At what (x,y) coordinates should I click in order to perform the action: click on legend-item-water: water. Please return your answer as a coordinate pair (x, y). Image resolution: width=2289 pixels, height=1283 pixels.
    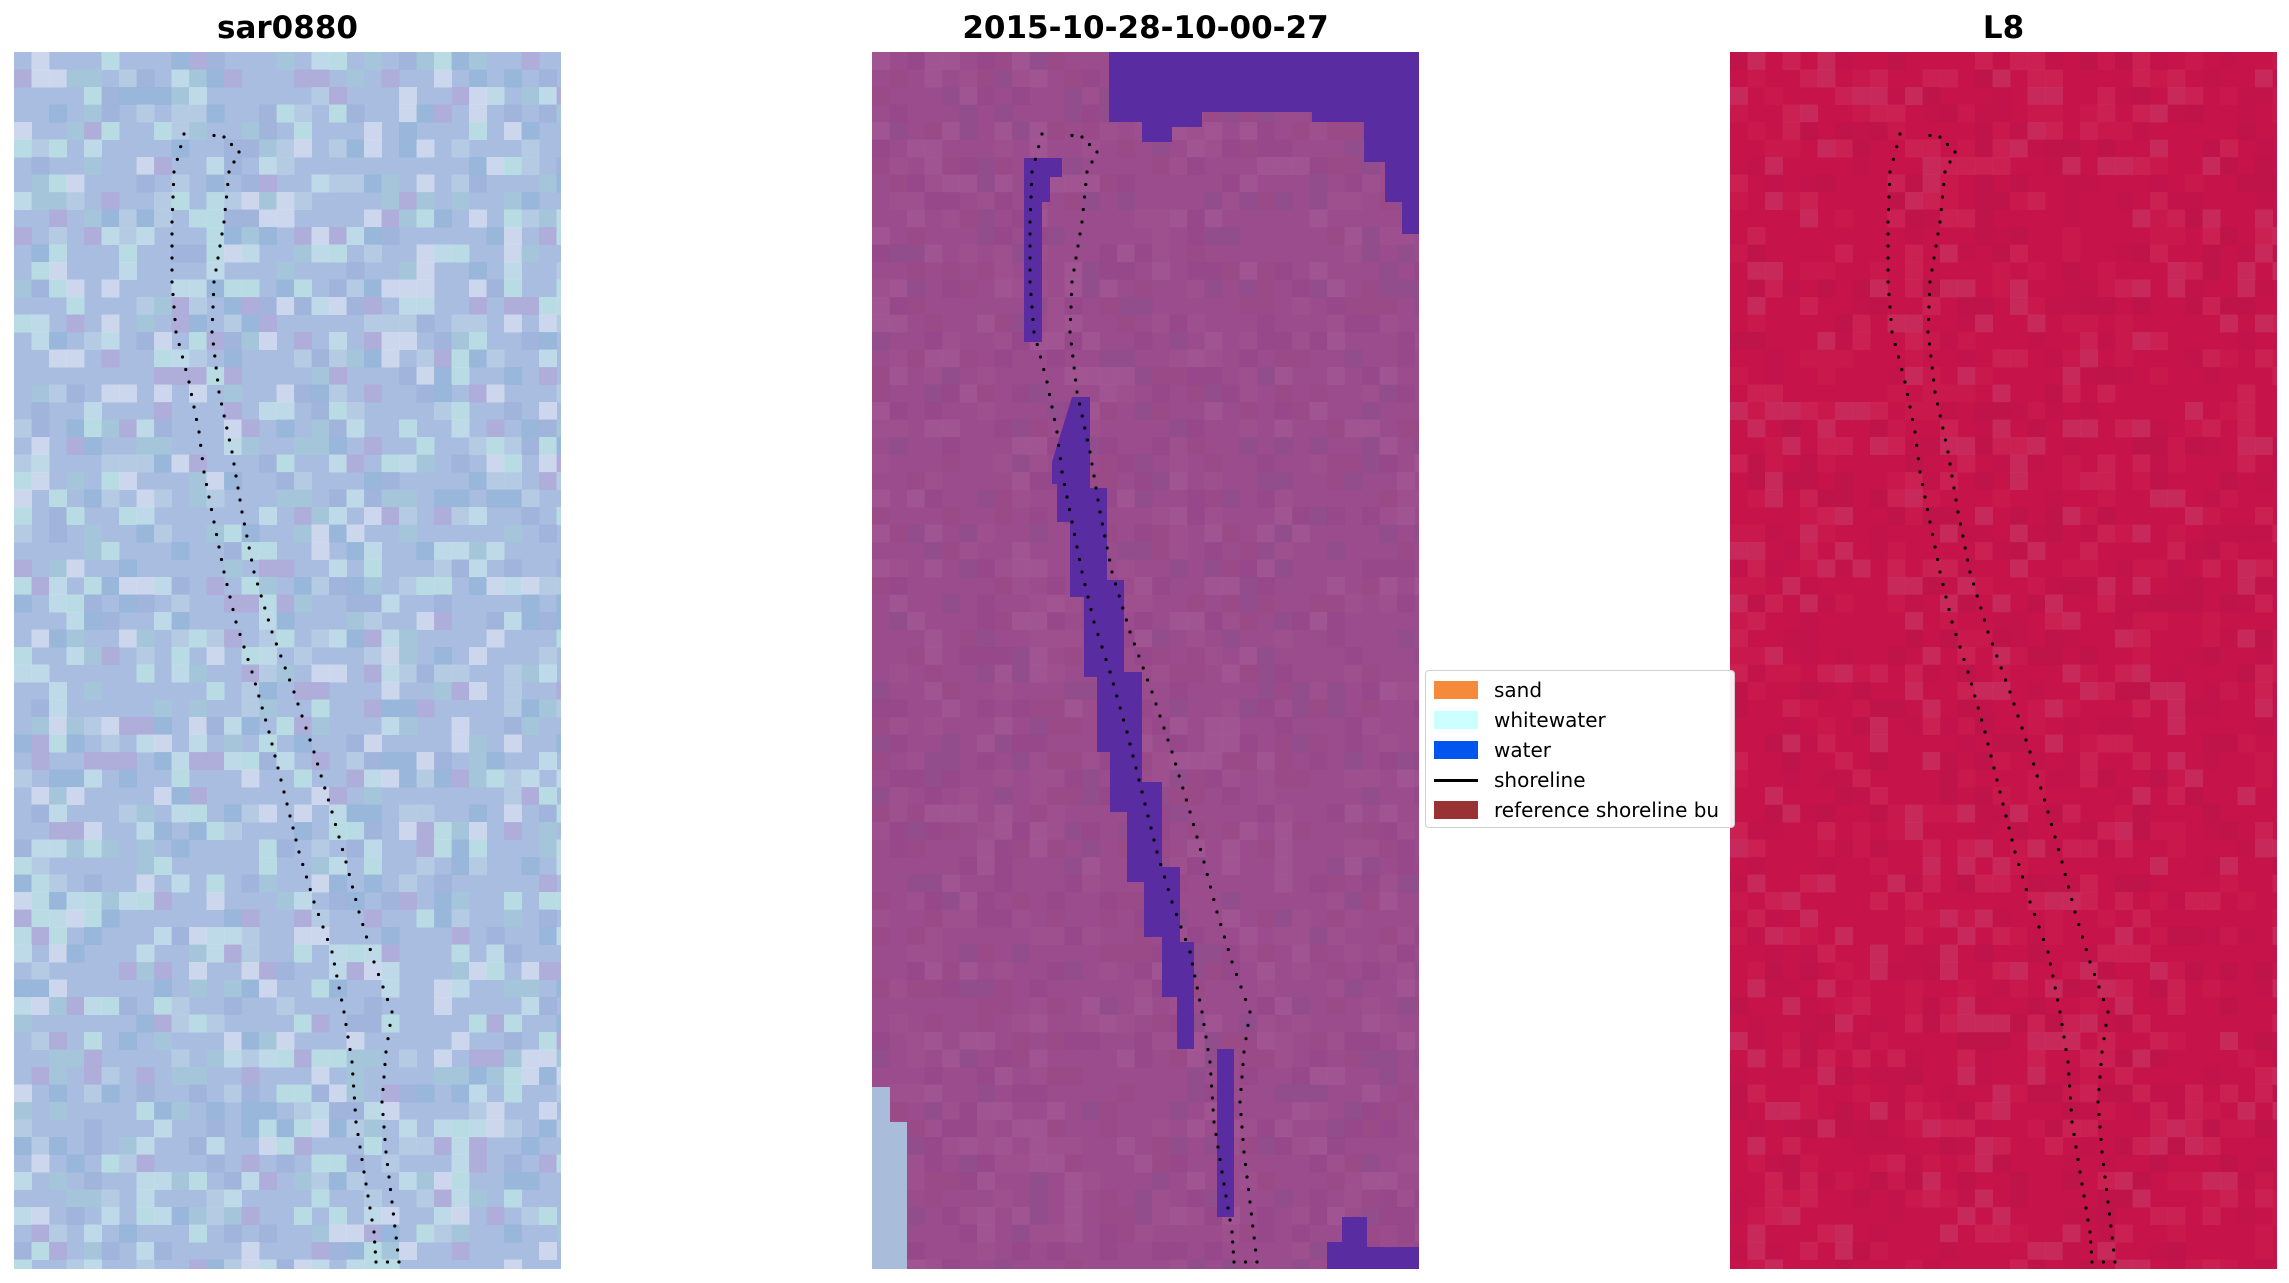
    Looking at the image, I should click on (1492, 750).